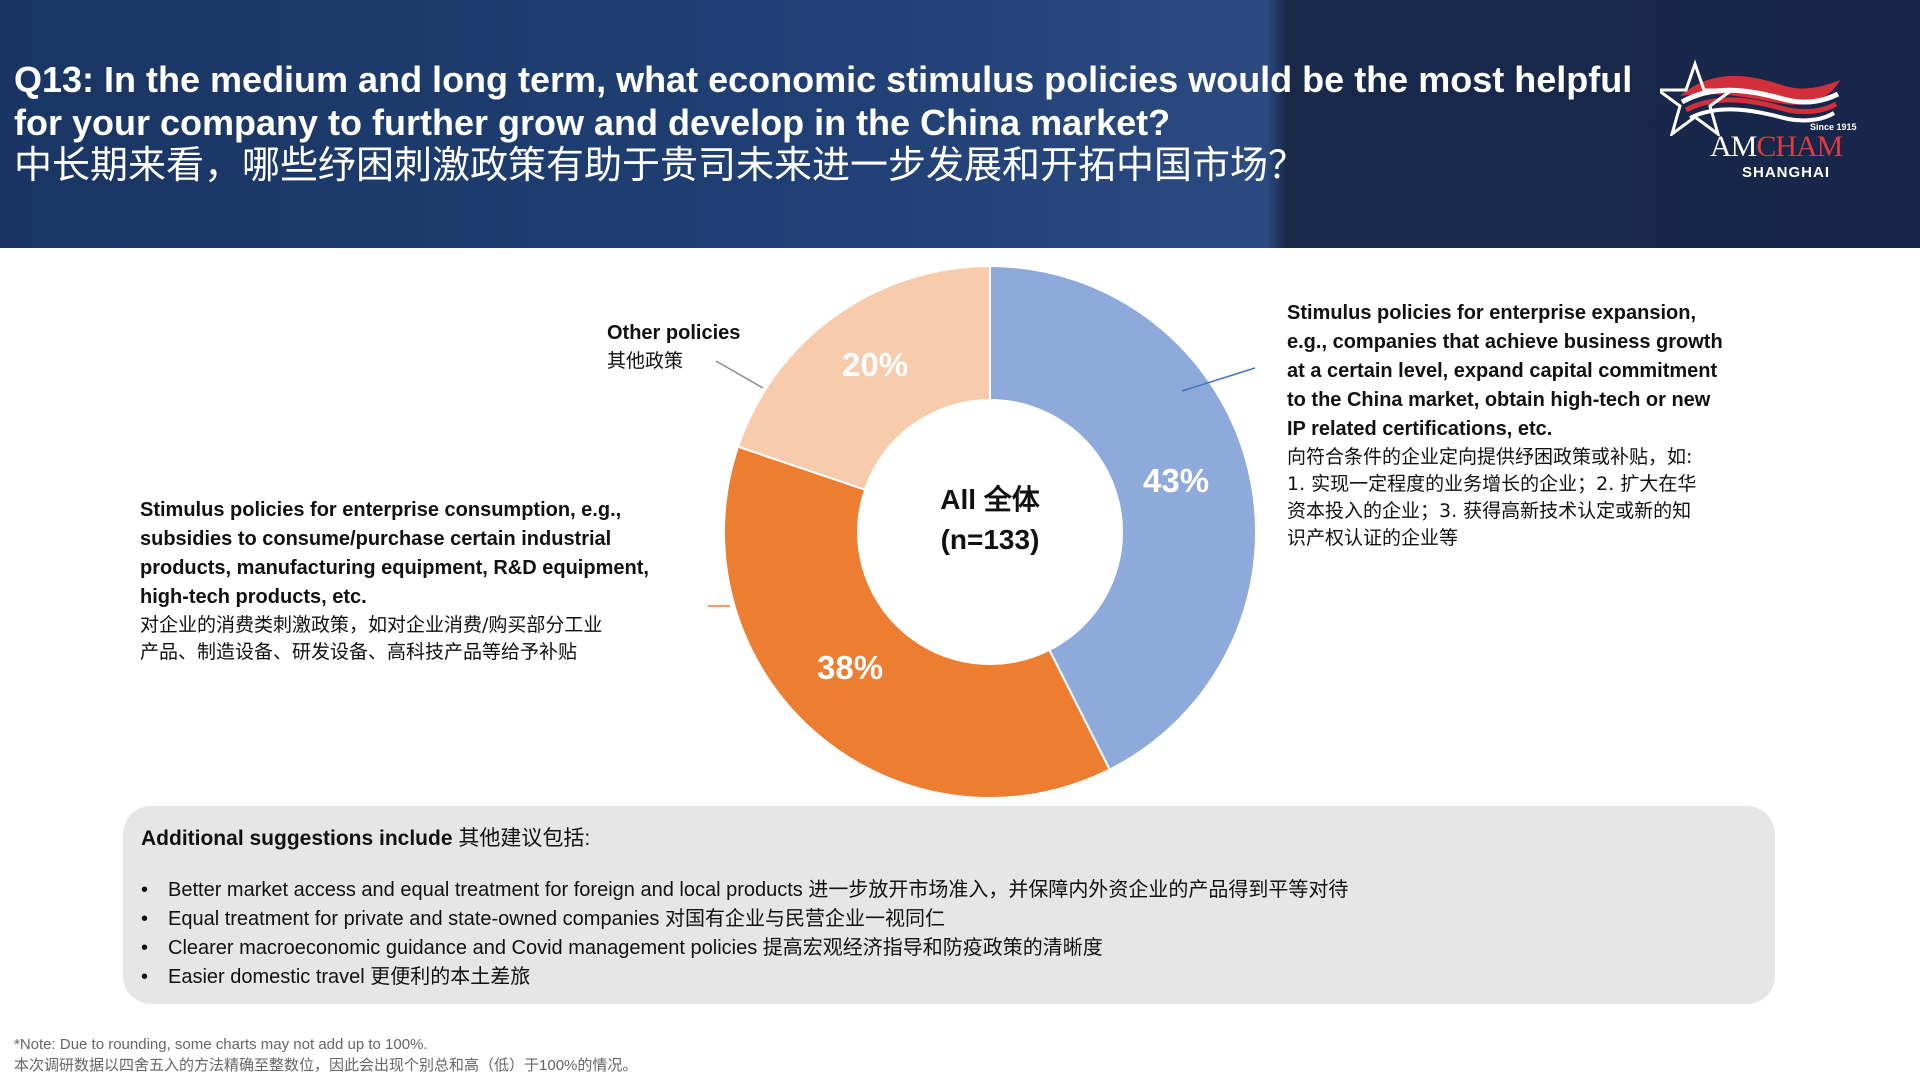 The image size is (1920, 1080). I want to click on slice-other, so click(863, 377).